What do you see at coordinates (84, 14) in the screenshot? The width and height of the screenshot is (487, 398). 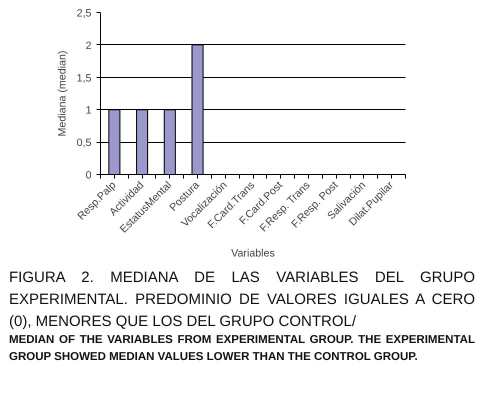 I see `y-tick-label: 2,5` at bounding box center [84, 14].